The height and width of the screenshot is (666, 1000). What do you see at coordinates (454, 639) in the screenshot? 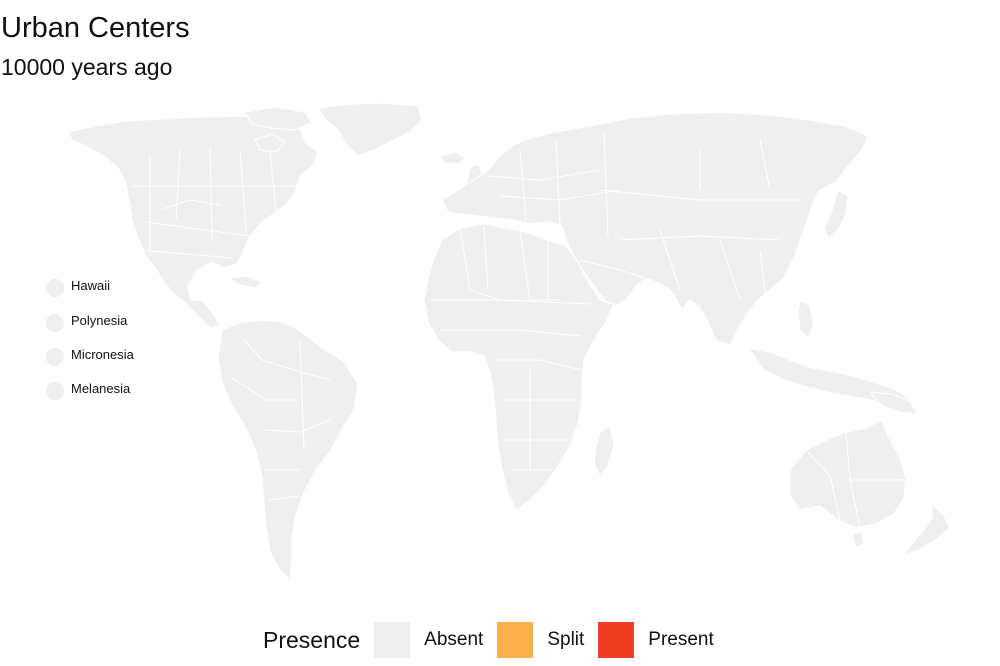
I see `legend-label-absent: Absent` at bounding box center [454, 639].